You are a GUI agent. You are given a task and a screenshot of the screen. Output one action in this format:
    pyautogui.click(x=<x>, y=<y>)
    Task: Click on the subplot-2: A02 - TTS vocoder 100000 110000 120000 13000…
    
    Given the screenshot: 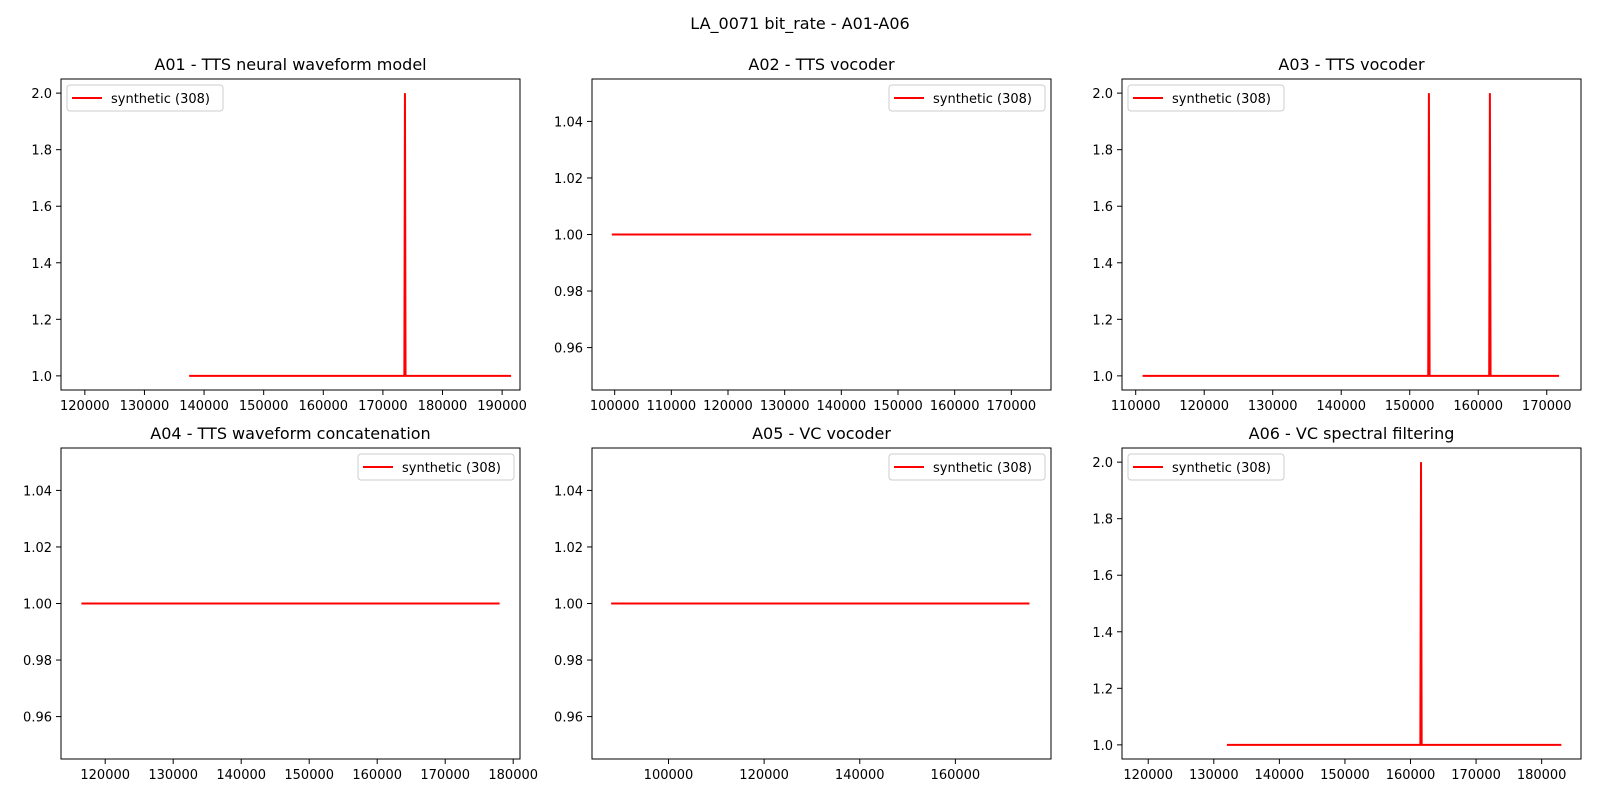 What is the action you would take?
    pyautogui.click(x=803, y=234)
    